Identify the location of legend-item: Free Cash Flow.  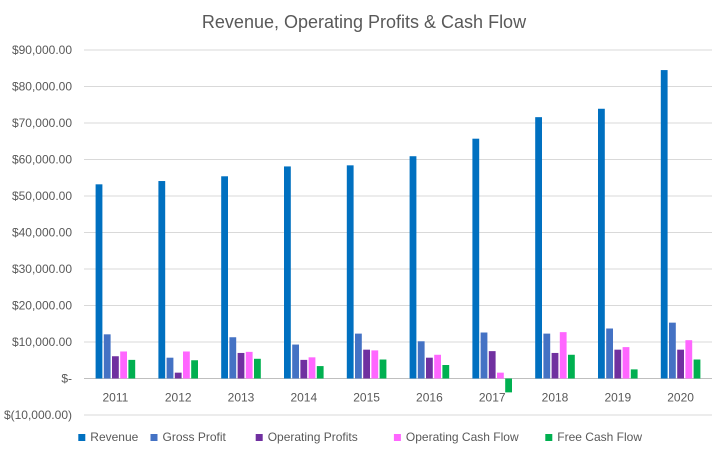
(593, 437).